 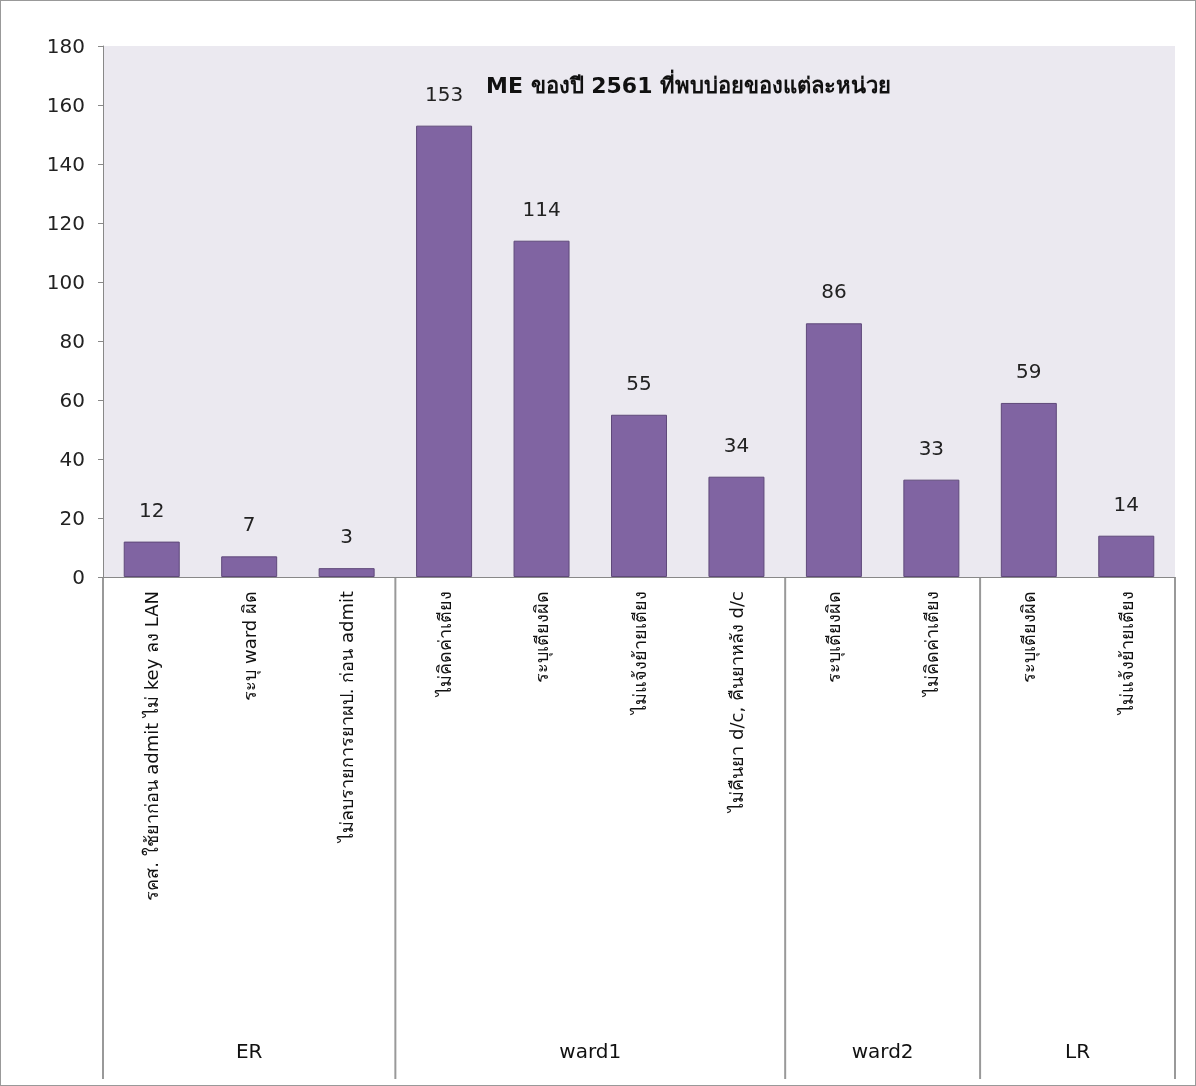 I want to click on data-label: 59, so click(x=1029, y=370).